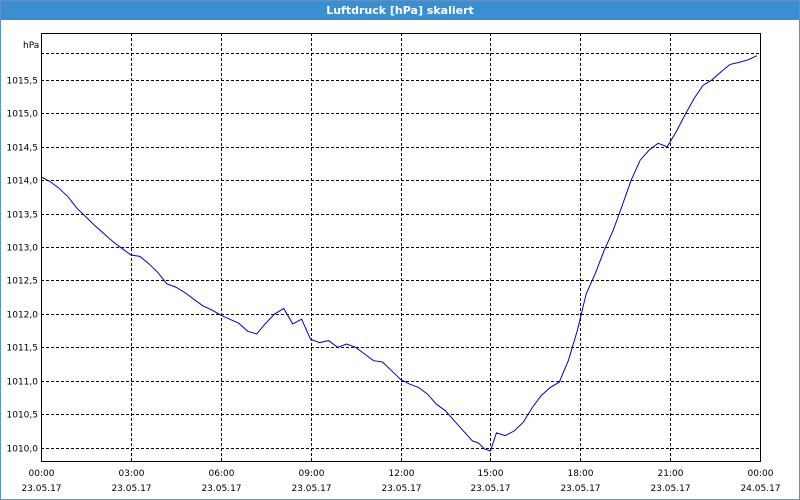  Describe the element at coordinates (222, 474) in the screenshot. I see `x-tick-time: 06:00` at that location.